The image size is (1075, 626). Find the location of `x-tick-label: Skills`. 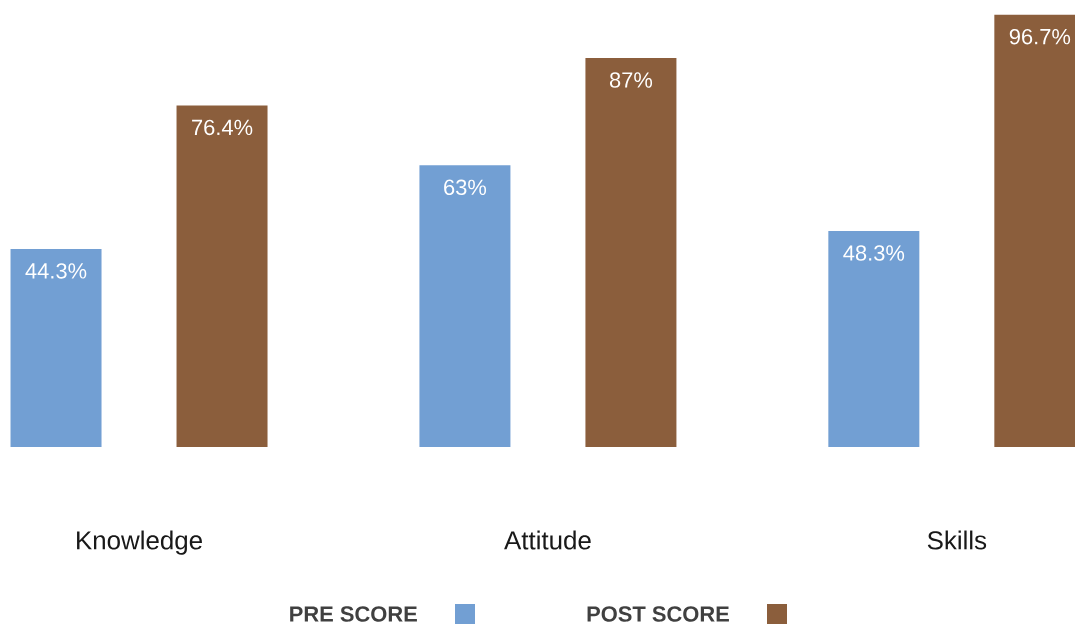

x-tick-label: Skills is located at coordinates (957, 540).